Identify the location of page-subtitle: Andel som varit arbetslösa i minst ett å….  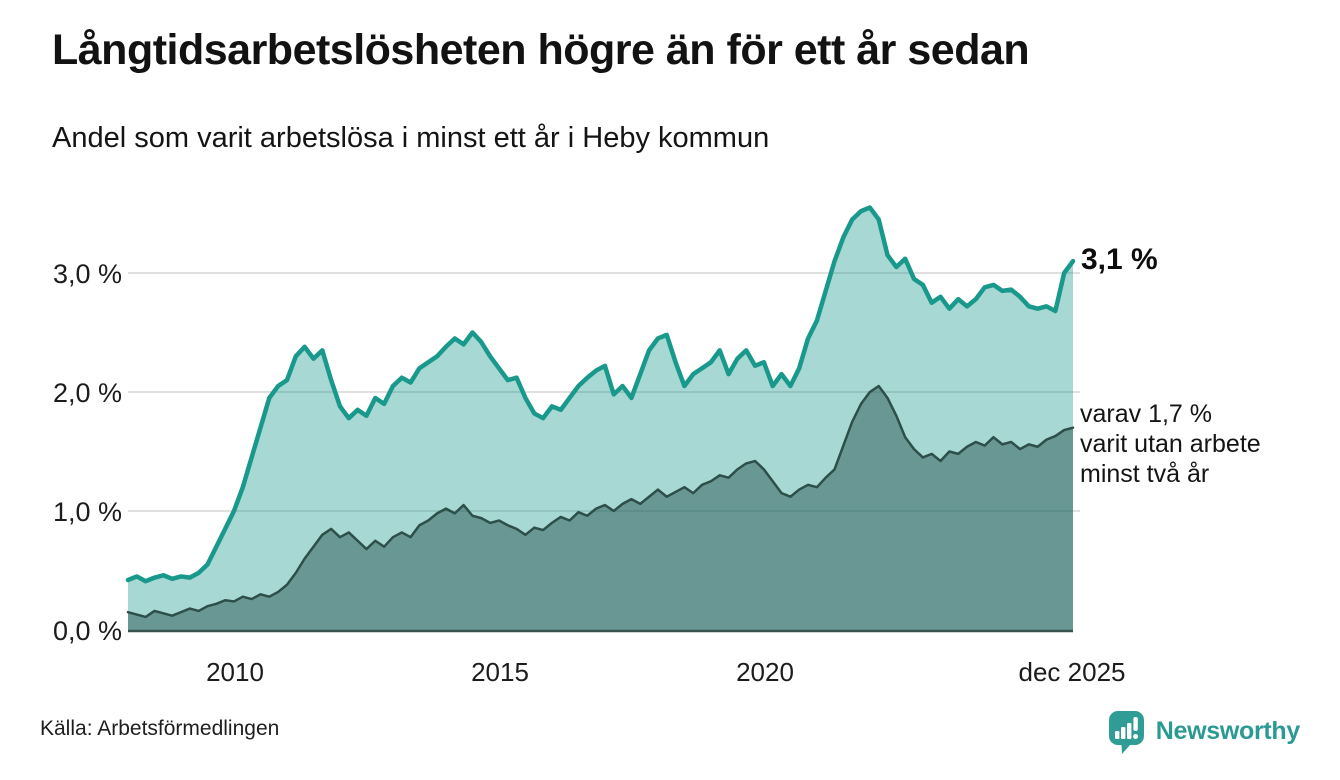
(411, 138).